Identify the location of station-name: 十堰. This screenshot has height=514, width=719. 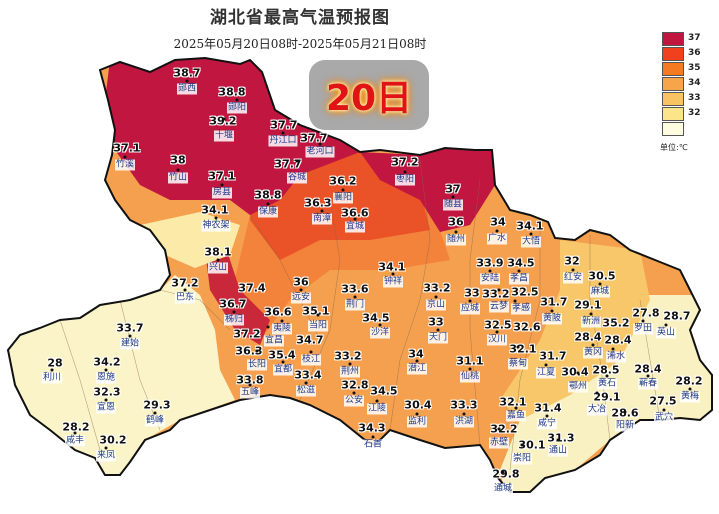
(224, 136).